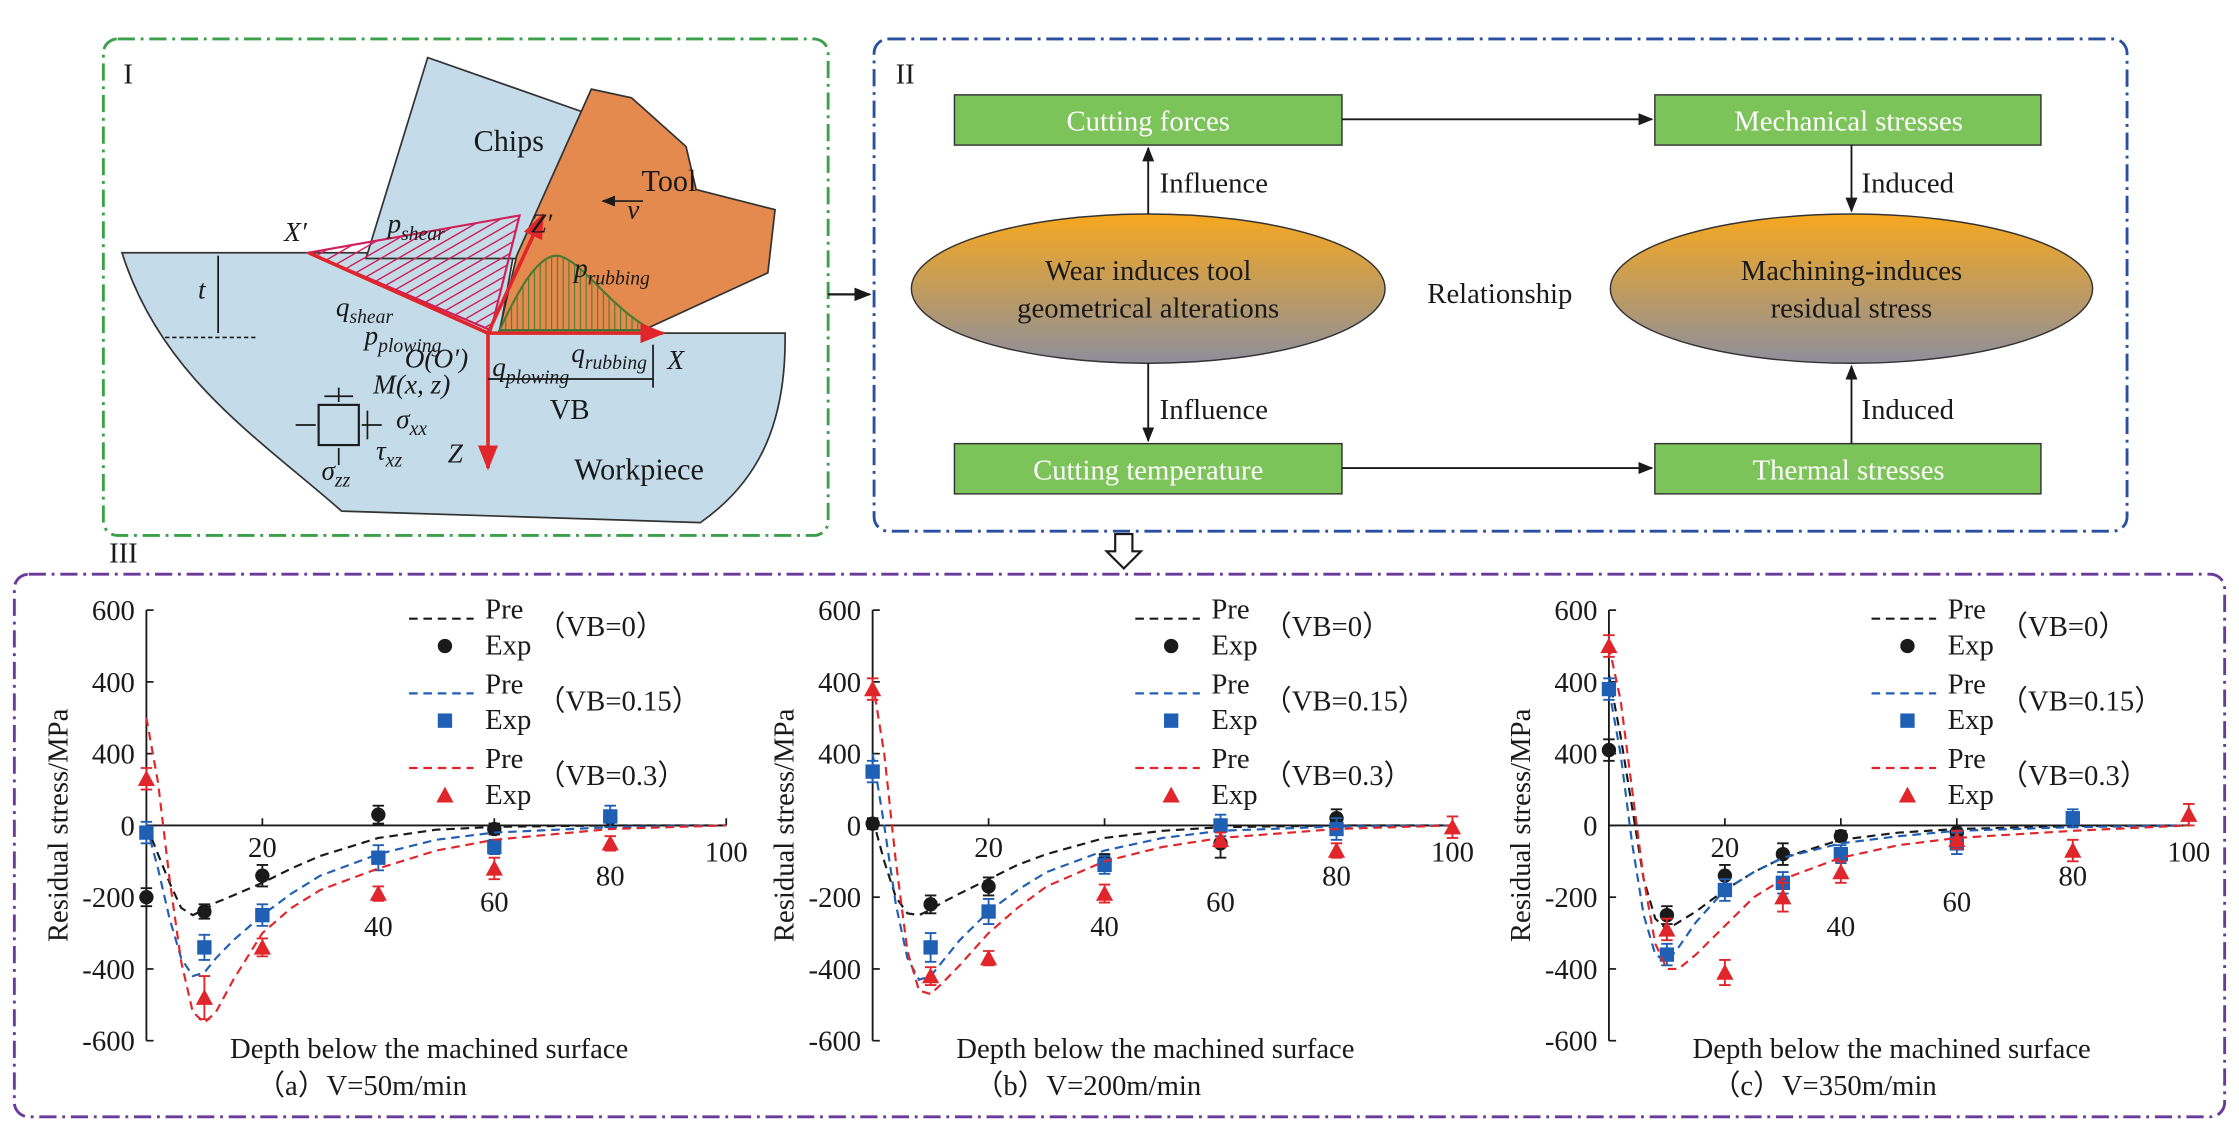 This screenshot has height=1137, width=2239. Describe the element at coordinates (509, 141) in the screenshot. I see `label-main: Chips` at that location.